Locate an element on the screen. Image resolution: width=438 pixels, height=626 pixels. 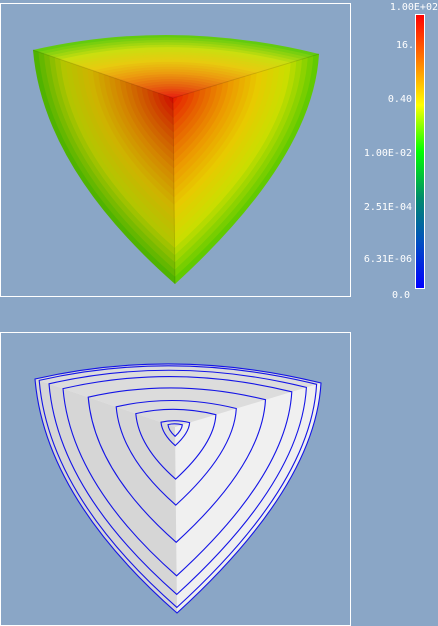
top-face is located at coordinates (178, 395).